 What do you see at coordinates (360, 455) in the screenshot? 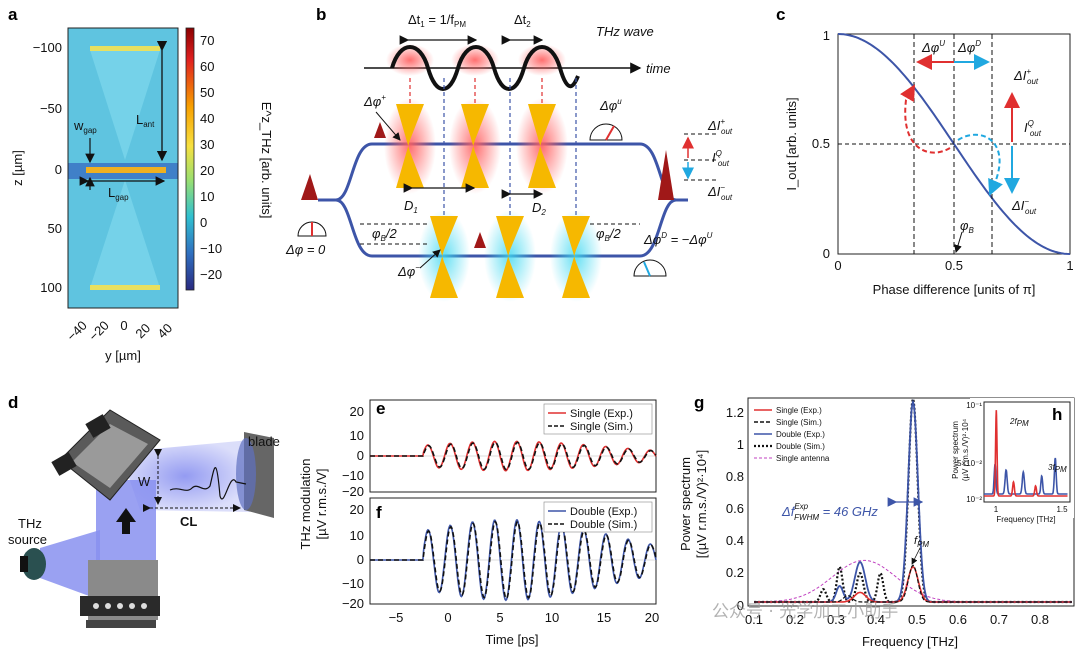
I see `e-y-tick: 0` at bounding box center [360, 455].